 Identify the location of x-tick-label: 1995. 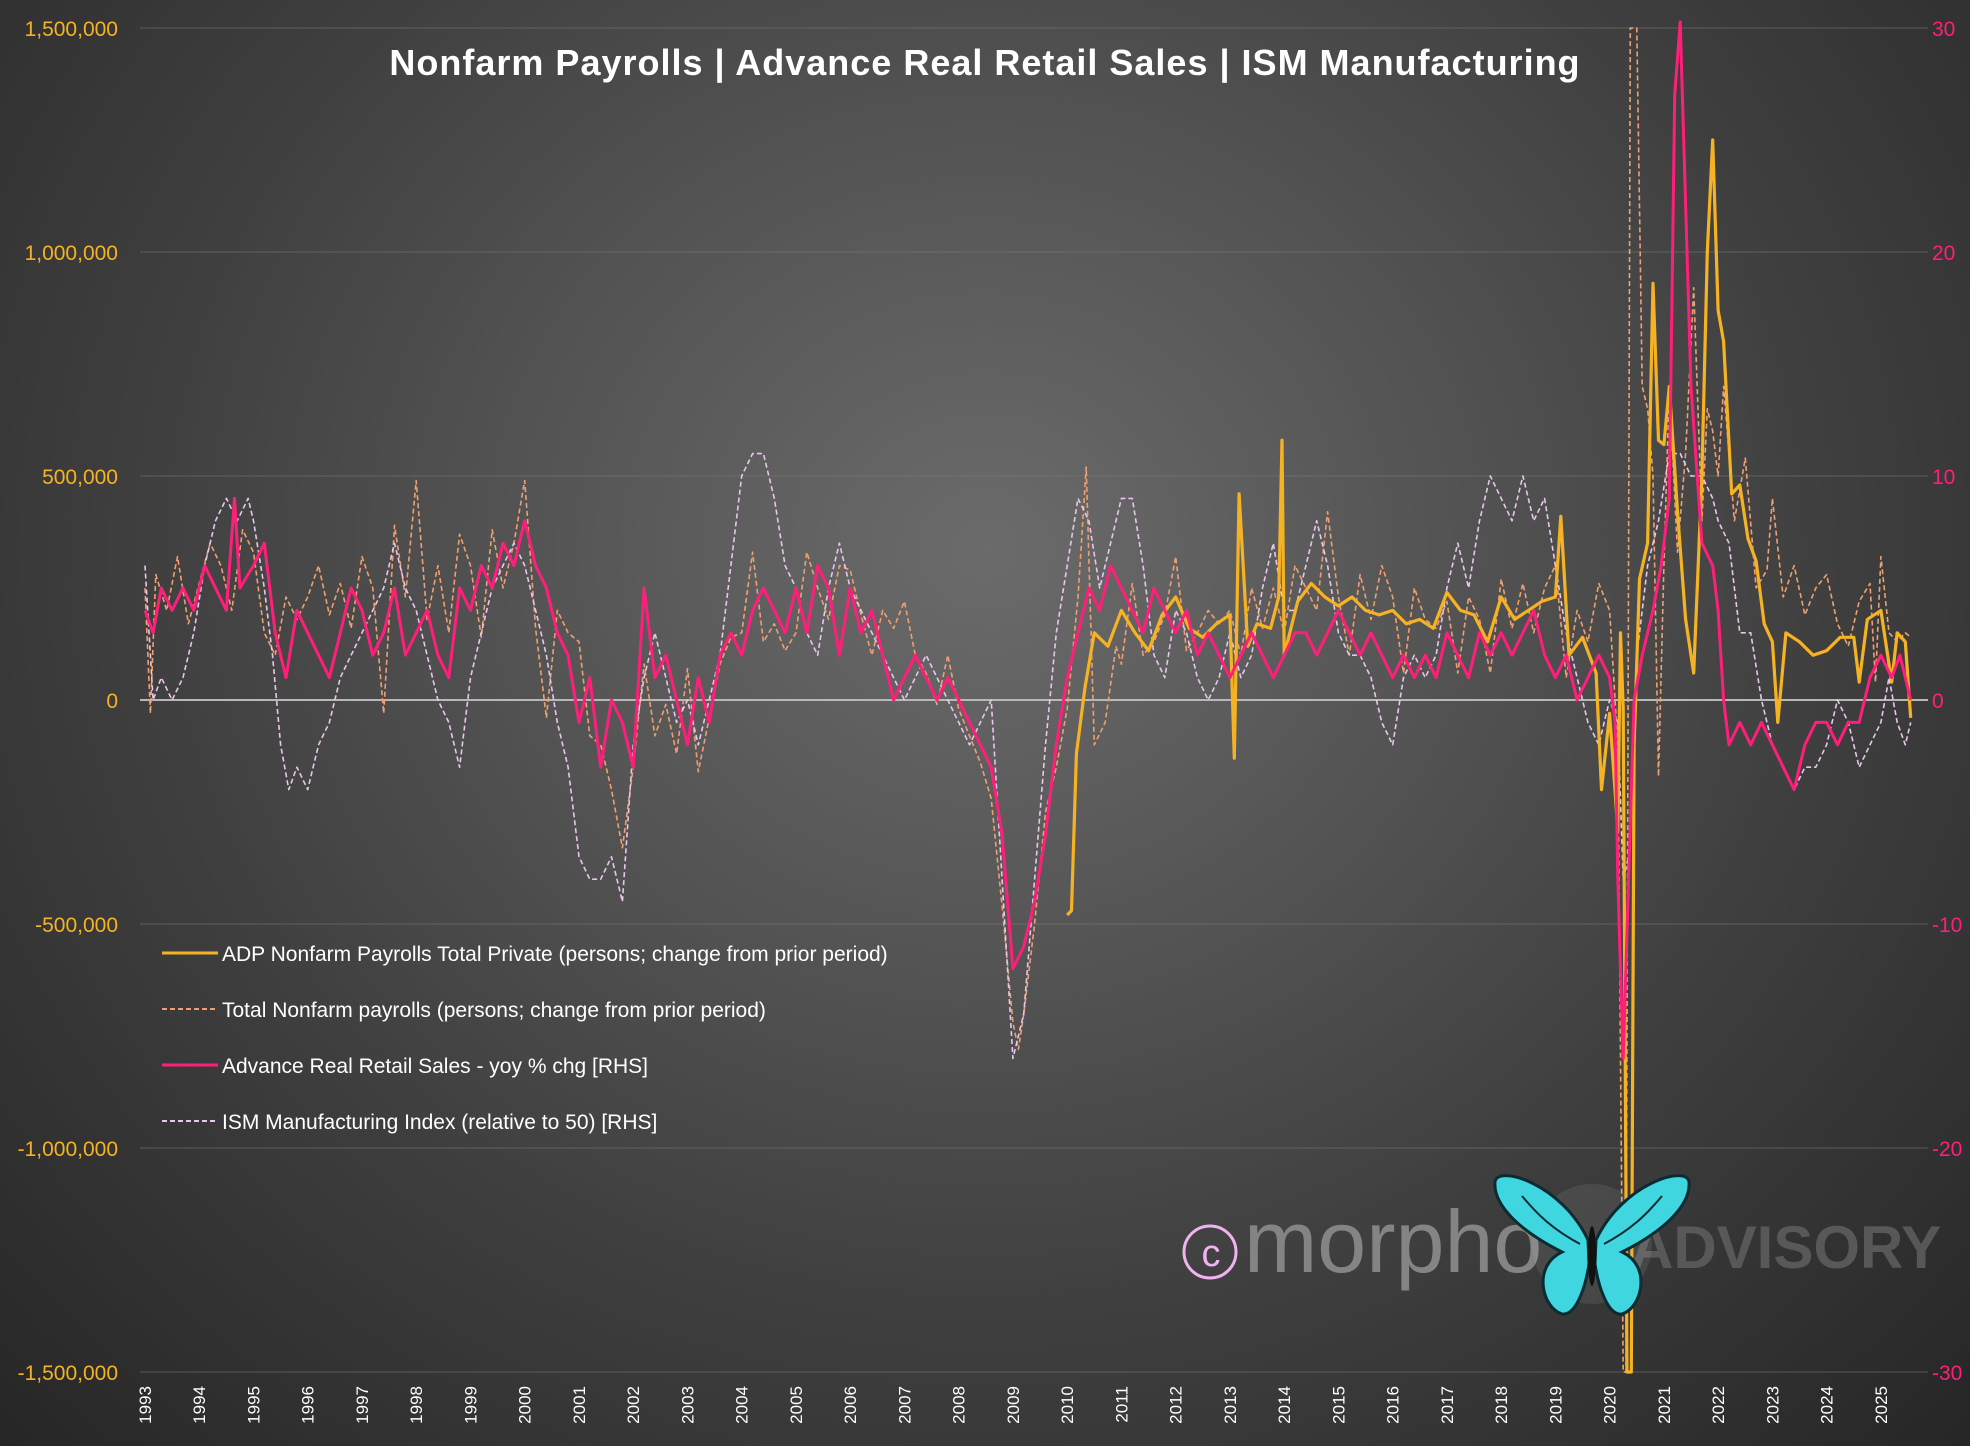
(253, 1405).